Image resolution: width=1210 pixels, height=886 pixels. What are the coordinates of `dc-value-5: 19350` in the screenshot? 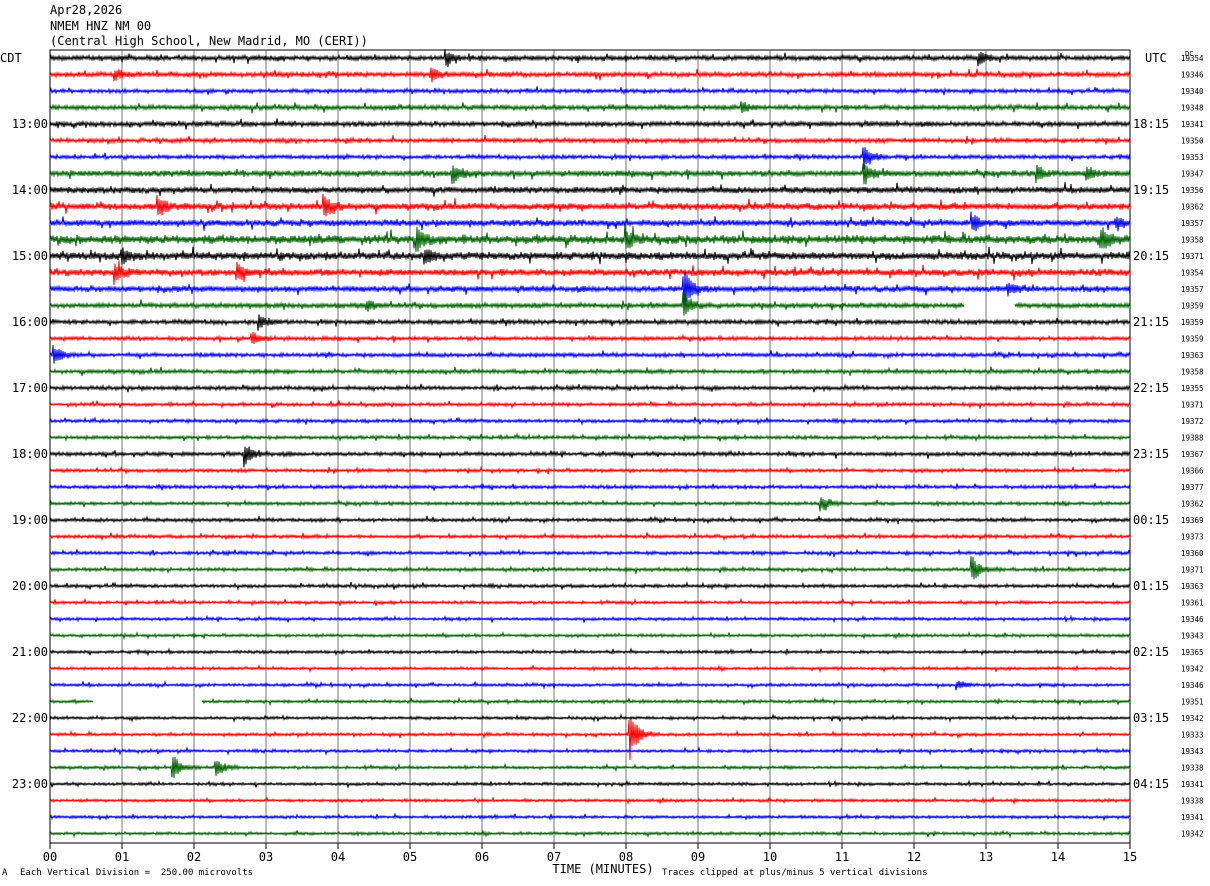 It's located at (1192, 141).